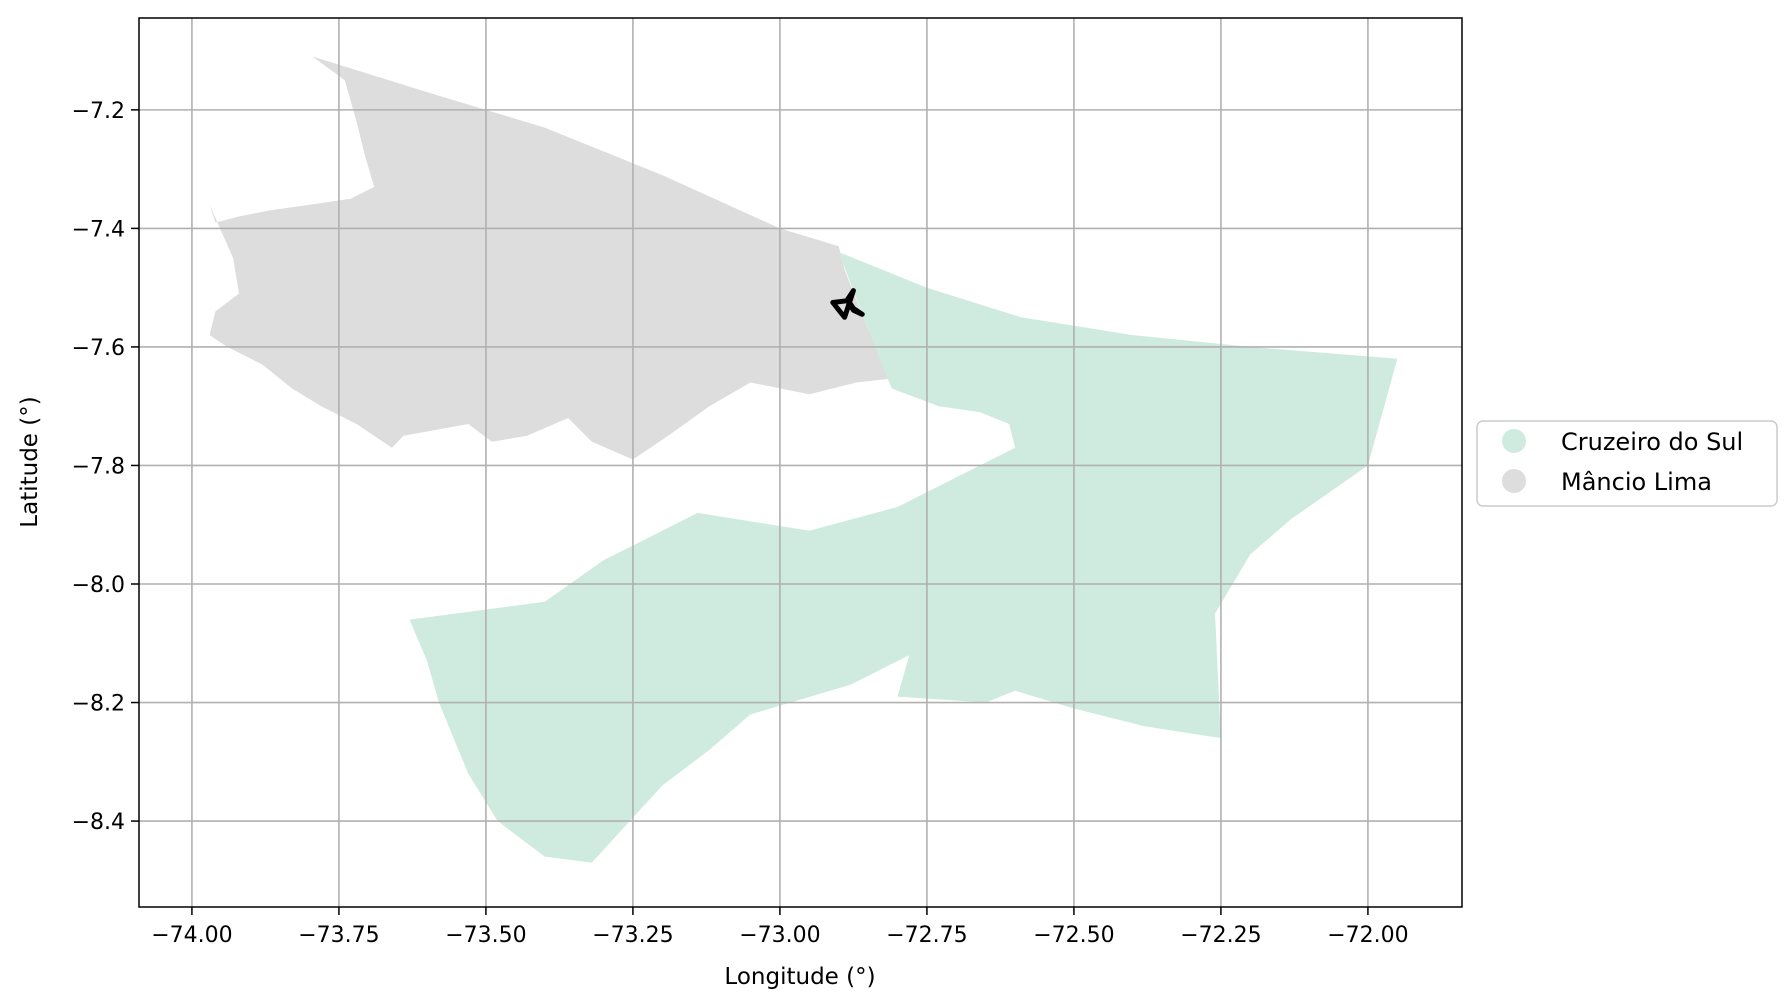  I want to click on y-tick-label: −7.4, so click(98, 229).